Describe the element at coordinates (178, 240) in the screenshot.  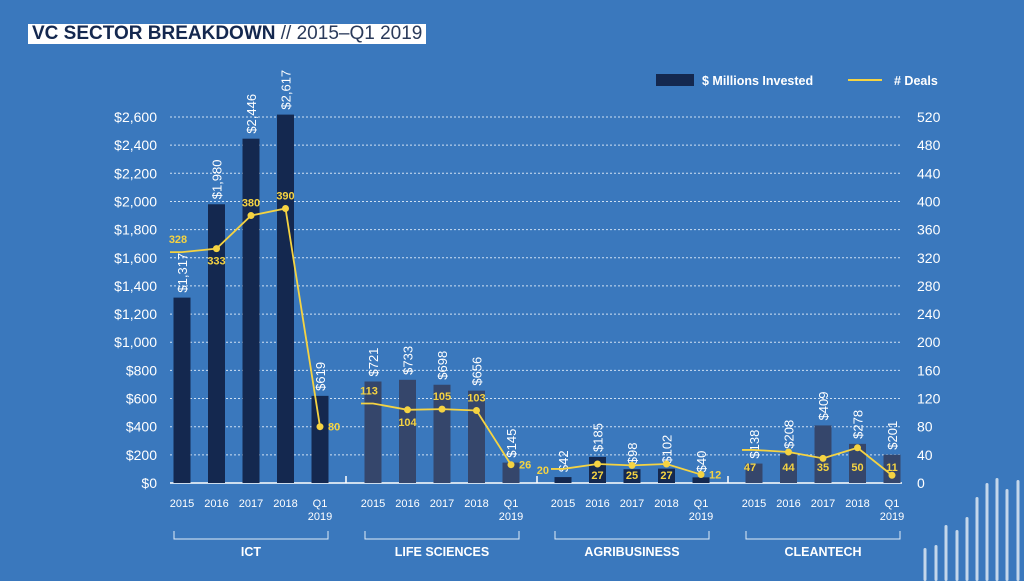
I see `deals-value-label: 328` at that location.